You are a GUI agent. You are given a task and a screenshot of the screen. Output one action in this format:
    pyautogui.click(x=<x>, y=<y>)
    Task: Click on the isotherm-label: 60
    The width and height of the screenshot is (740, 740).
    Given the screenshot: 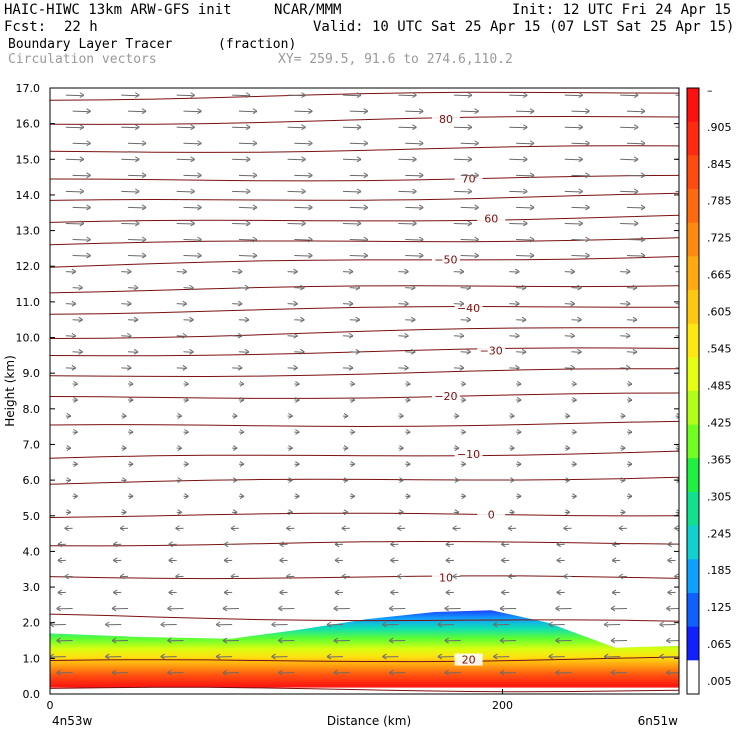 What is the action you would take?
    pyautogui.click(x=491, y=218)
    